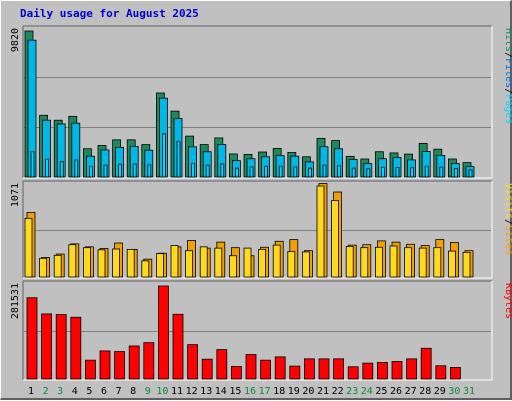 This screenshot has width=512, height=401. What do you see at coordinates (265, 391) in the screenshot?
I see `x-axis-day-label: 17` at bounding box center [265, 391].